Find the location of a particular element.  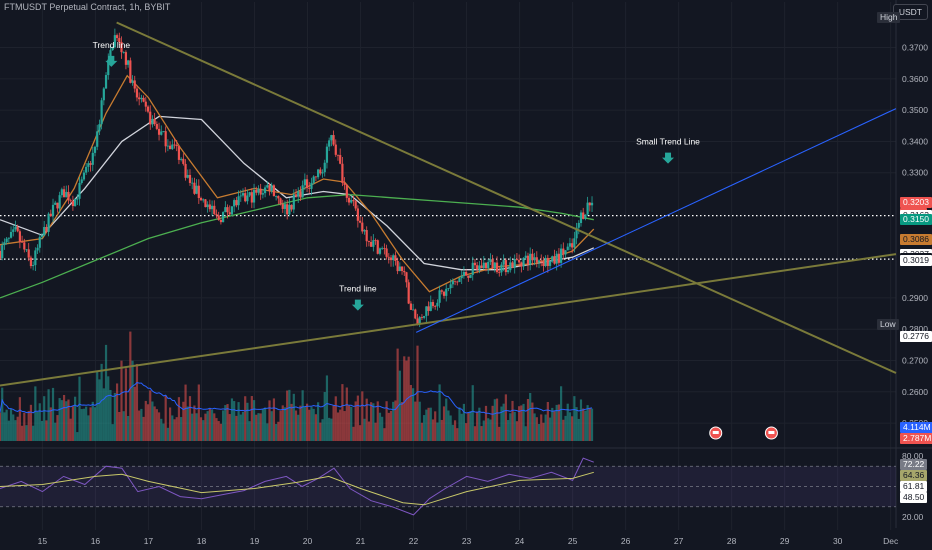

event-markers is located at coordinates (743, 433).